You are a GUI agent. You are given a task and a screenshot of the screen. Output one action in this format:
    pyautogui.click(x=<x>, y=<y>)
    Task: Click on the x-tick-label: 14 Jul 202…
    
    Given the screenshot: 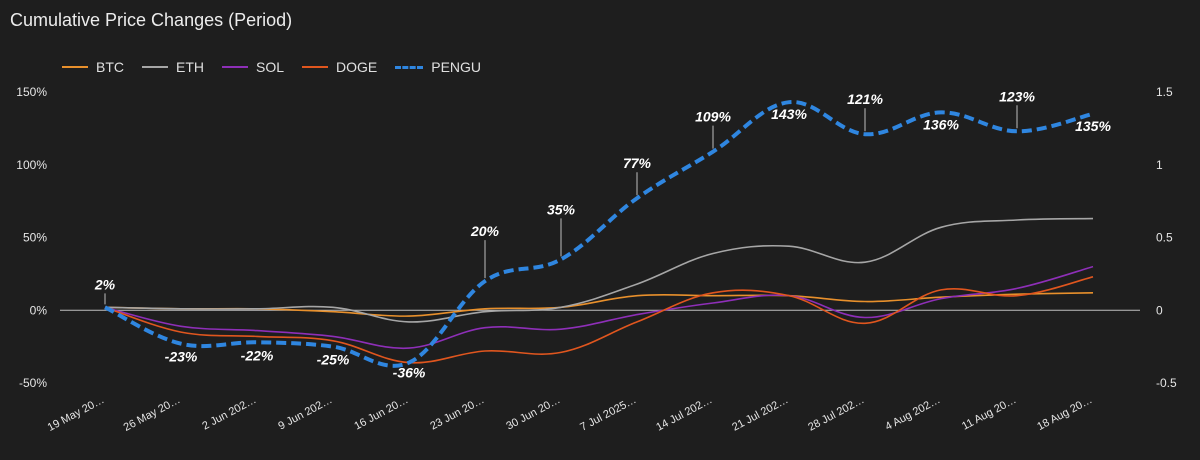 What is the action you would take?
    pyautogui.click(x=684, y=414)
    